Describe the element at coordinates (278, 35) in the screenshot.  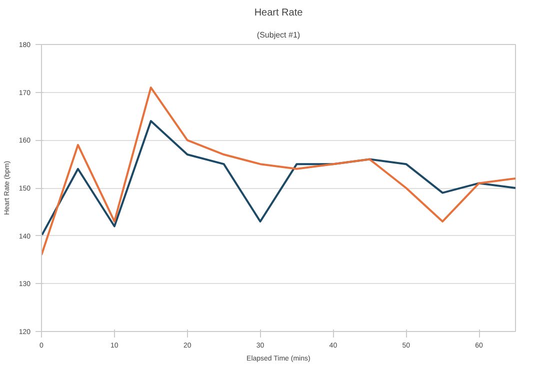
I see `chart-subtitle: (Subject #1)` at that location.